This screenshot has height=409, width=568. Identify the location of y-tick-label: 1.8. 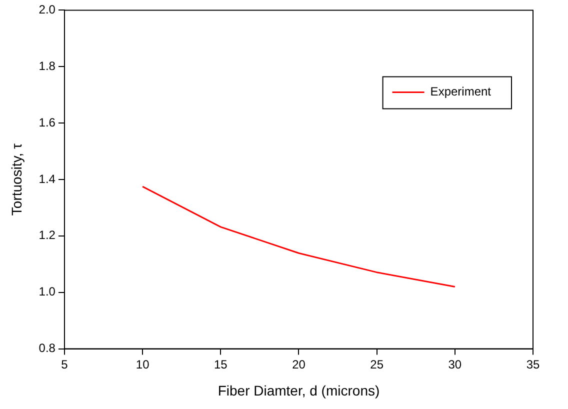
(47, 65).